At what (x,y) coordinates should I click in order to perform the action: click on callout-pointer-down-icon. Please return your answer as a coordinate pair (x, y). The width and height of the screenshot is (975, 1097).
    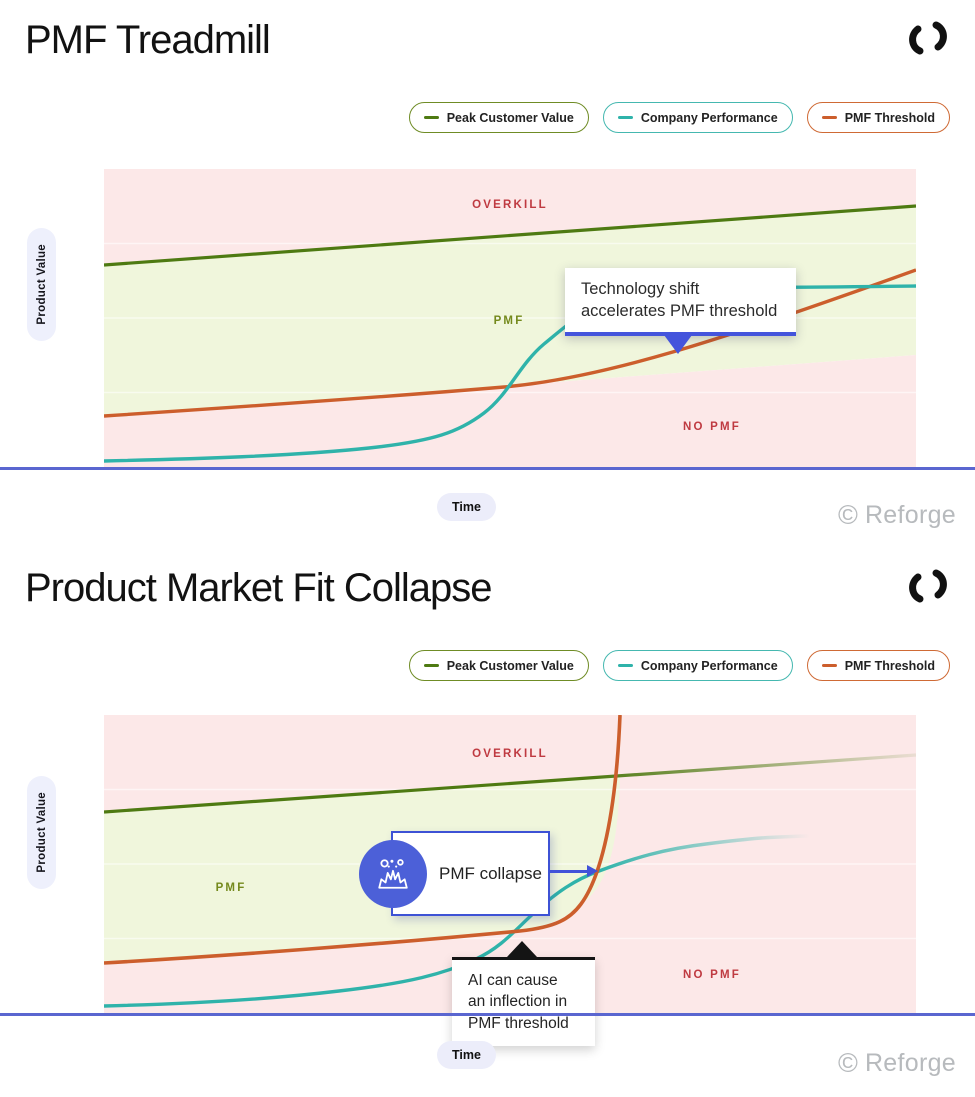
    Looking at the image, I should click on (678, 344).